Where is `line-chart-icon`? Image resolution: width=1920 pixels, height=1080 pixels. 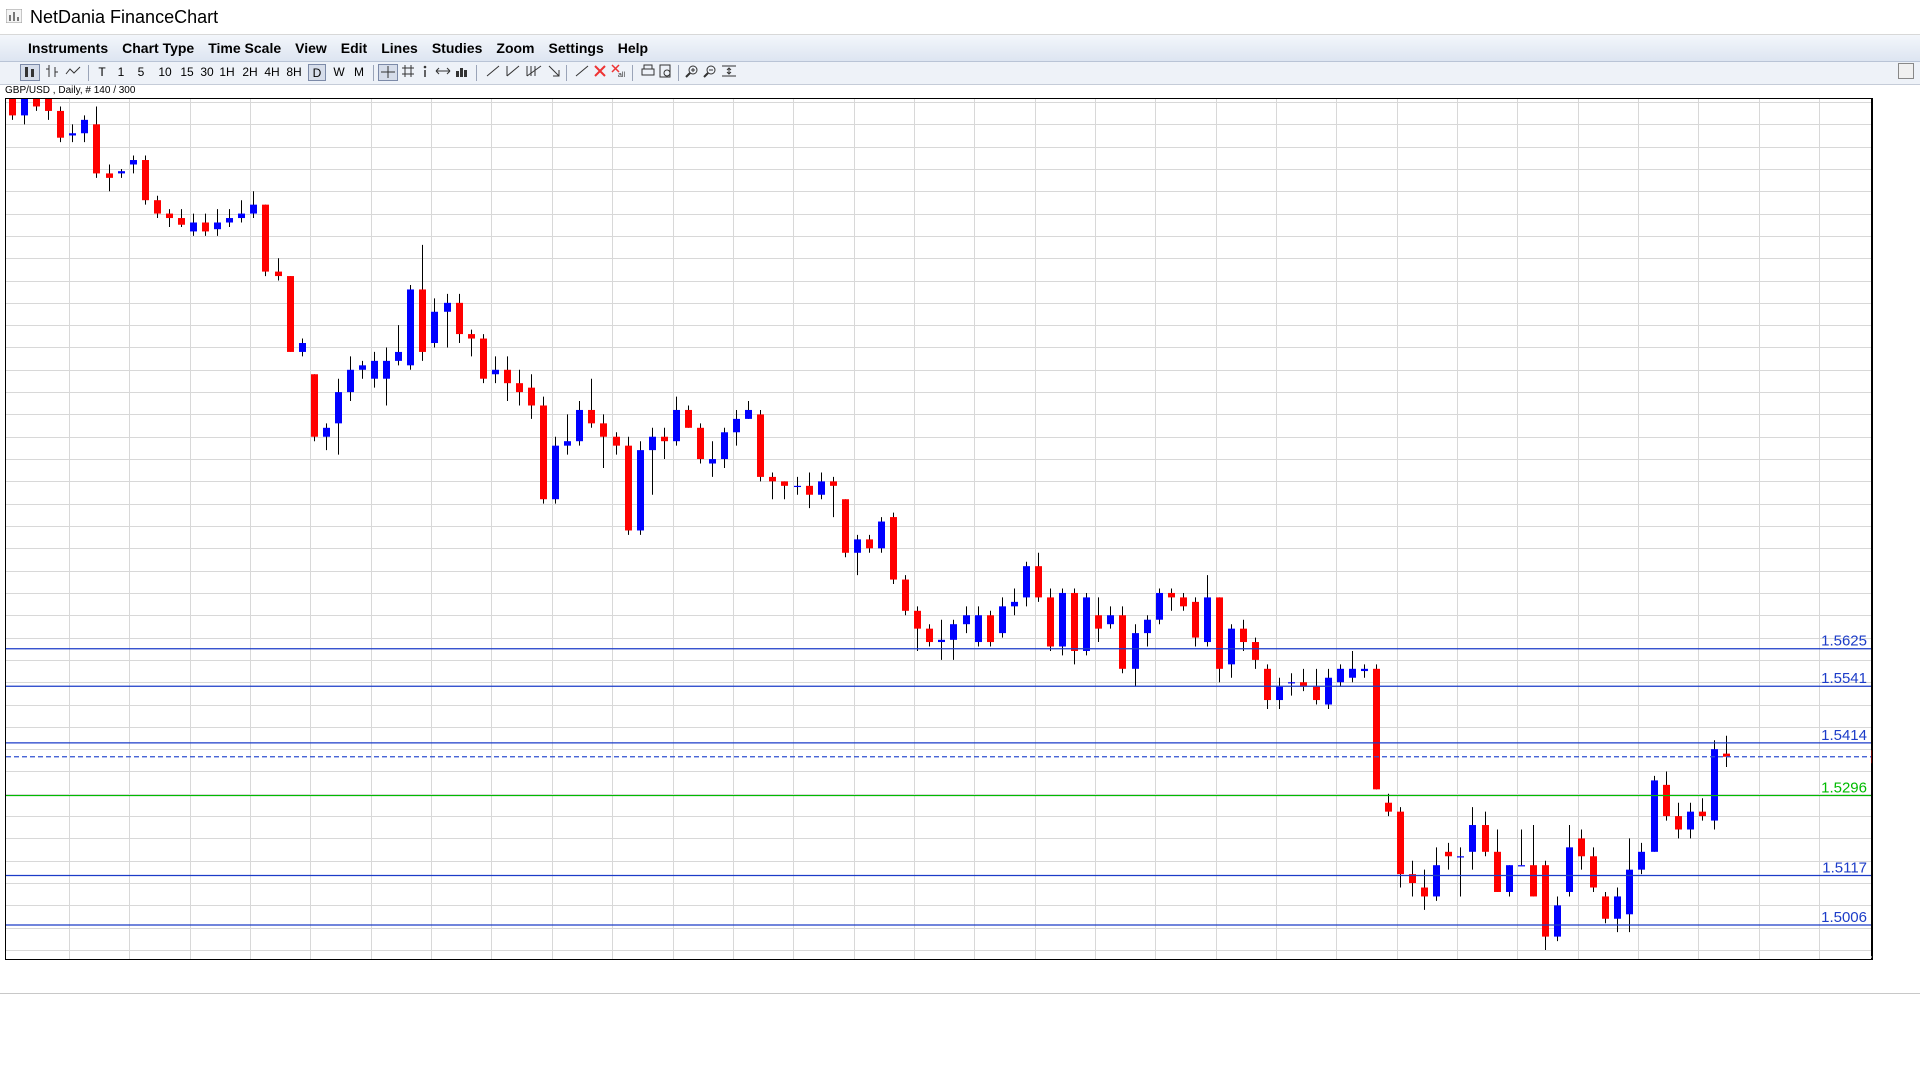 line-chart-icon is located at coordinates (73, 72).